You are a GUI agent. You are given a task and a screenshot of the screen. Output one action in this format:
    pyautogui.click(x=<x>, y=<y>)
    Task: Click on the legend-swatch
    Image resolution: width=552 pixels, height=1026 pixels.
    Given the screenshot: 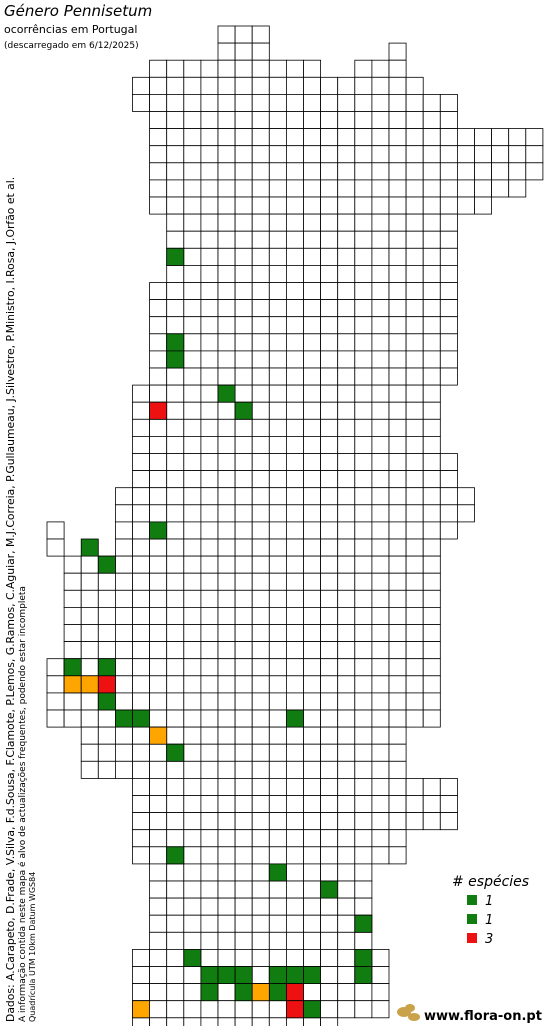 What is the action you would take?
    pyautogui.click(x=472, y=919)
    